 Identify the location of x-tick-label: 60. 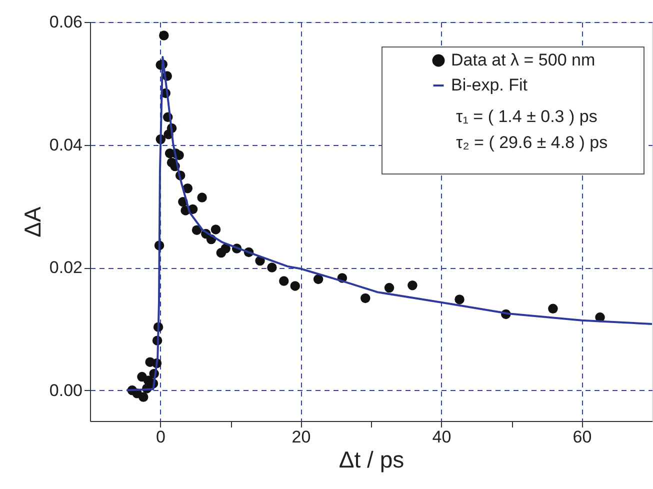
(582, 437).